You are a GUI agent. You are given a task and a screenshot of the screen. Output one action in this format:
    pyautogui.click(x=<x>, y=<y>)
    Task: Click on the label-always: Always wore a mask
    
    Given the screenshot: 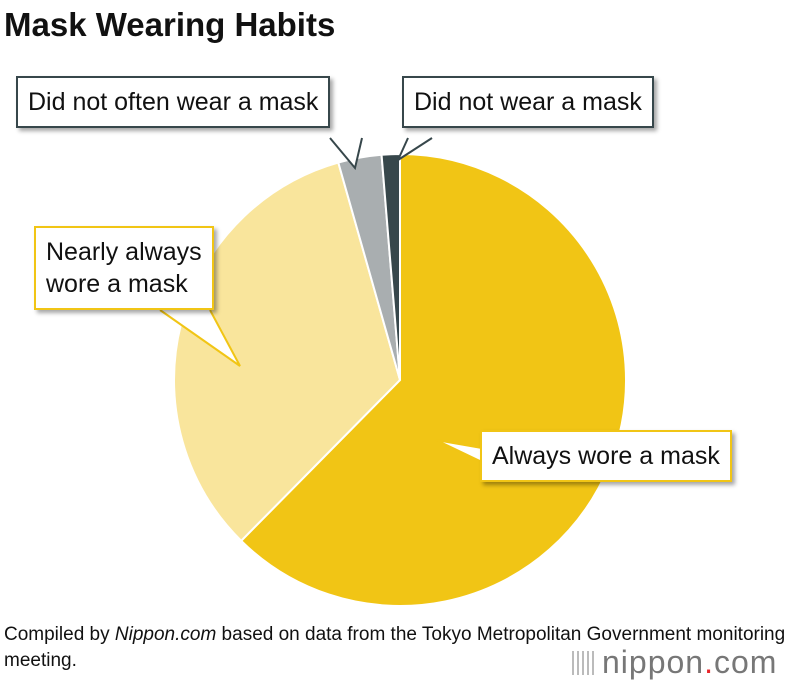 What is the action you would take?
    pyautogui.click(x=606, y=456)
    